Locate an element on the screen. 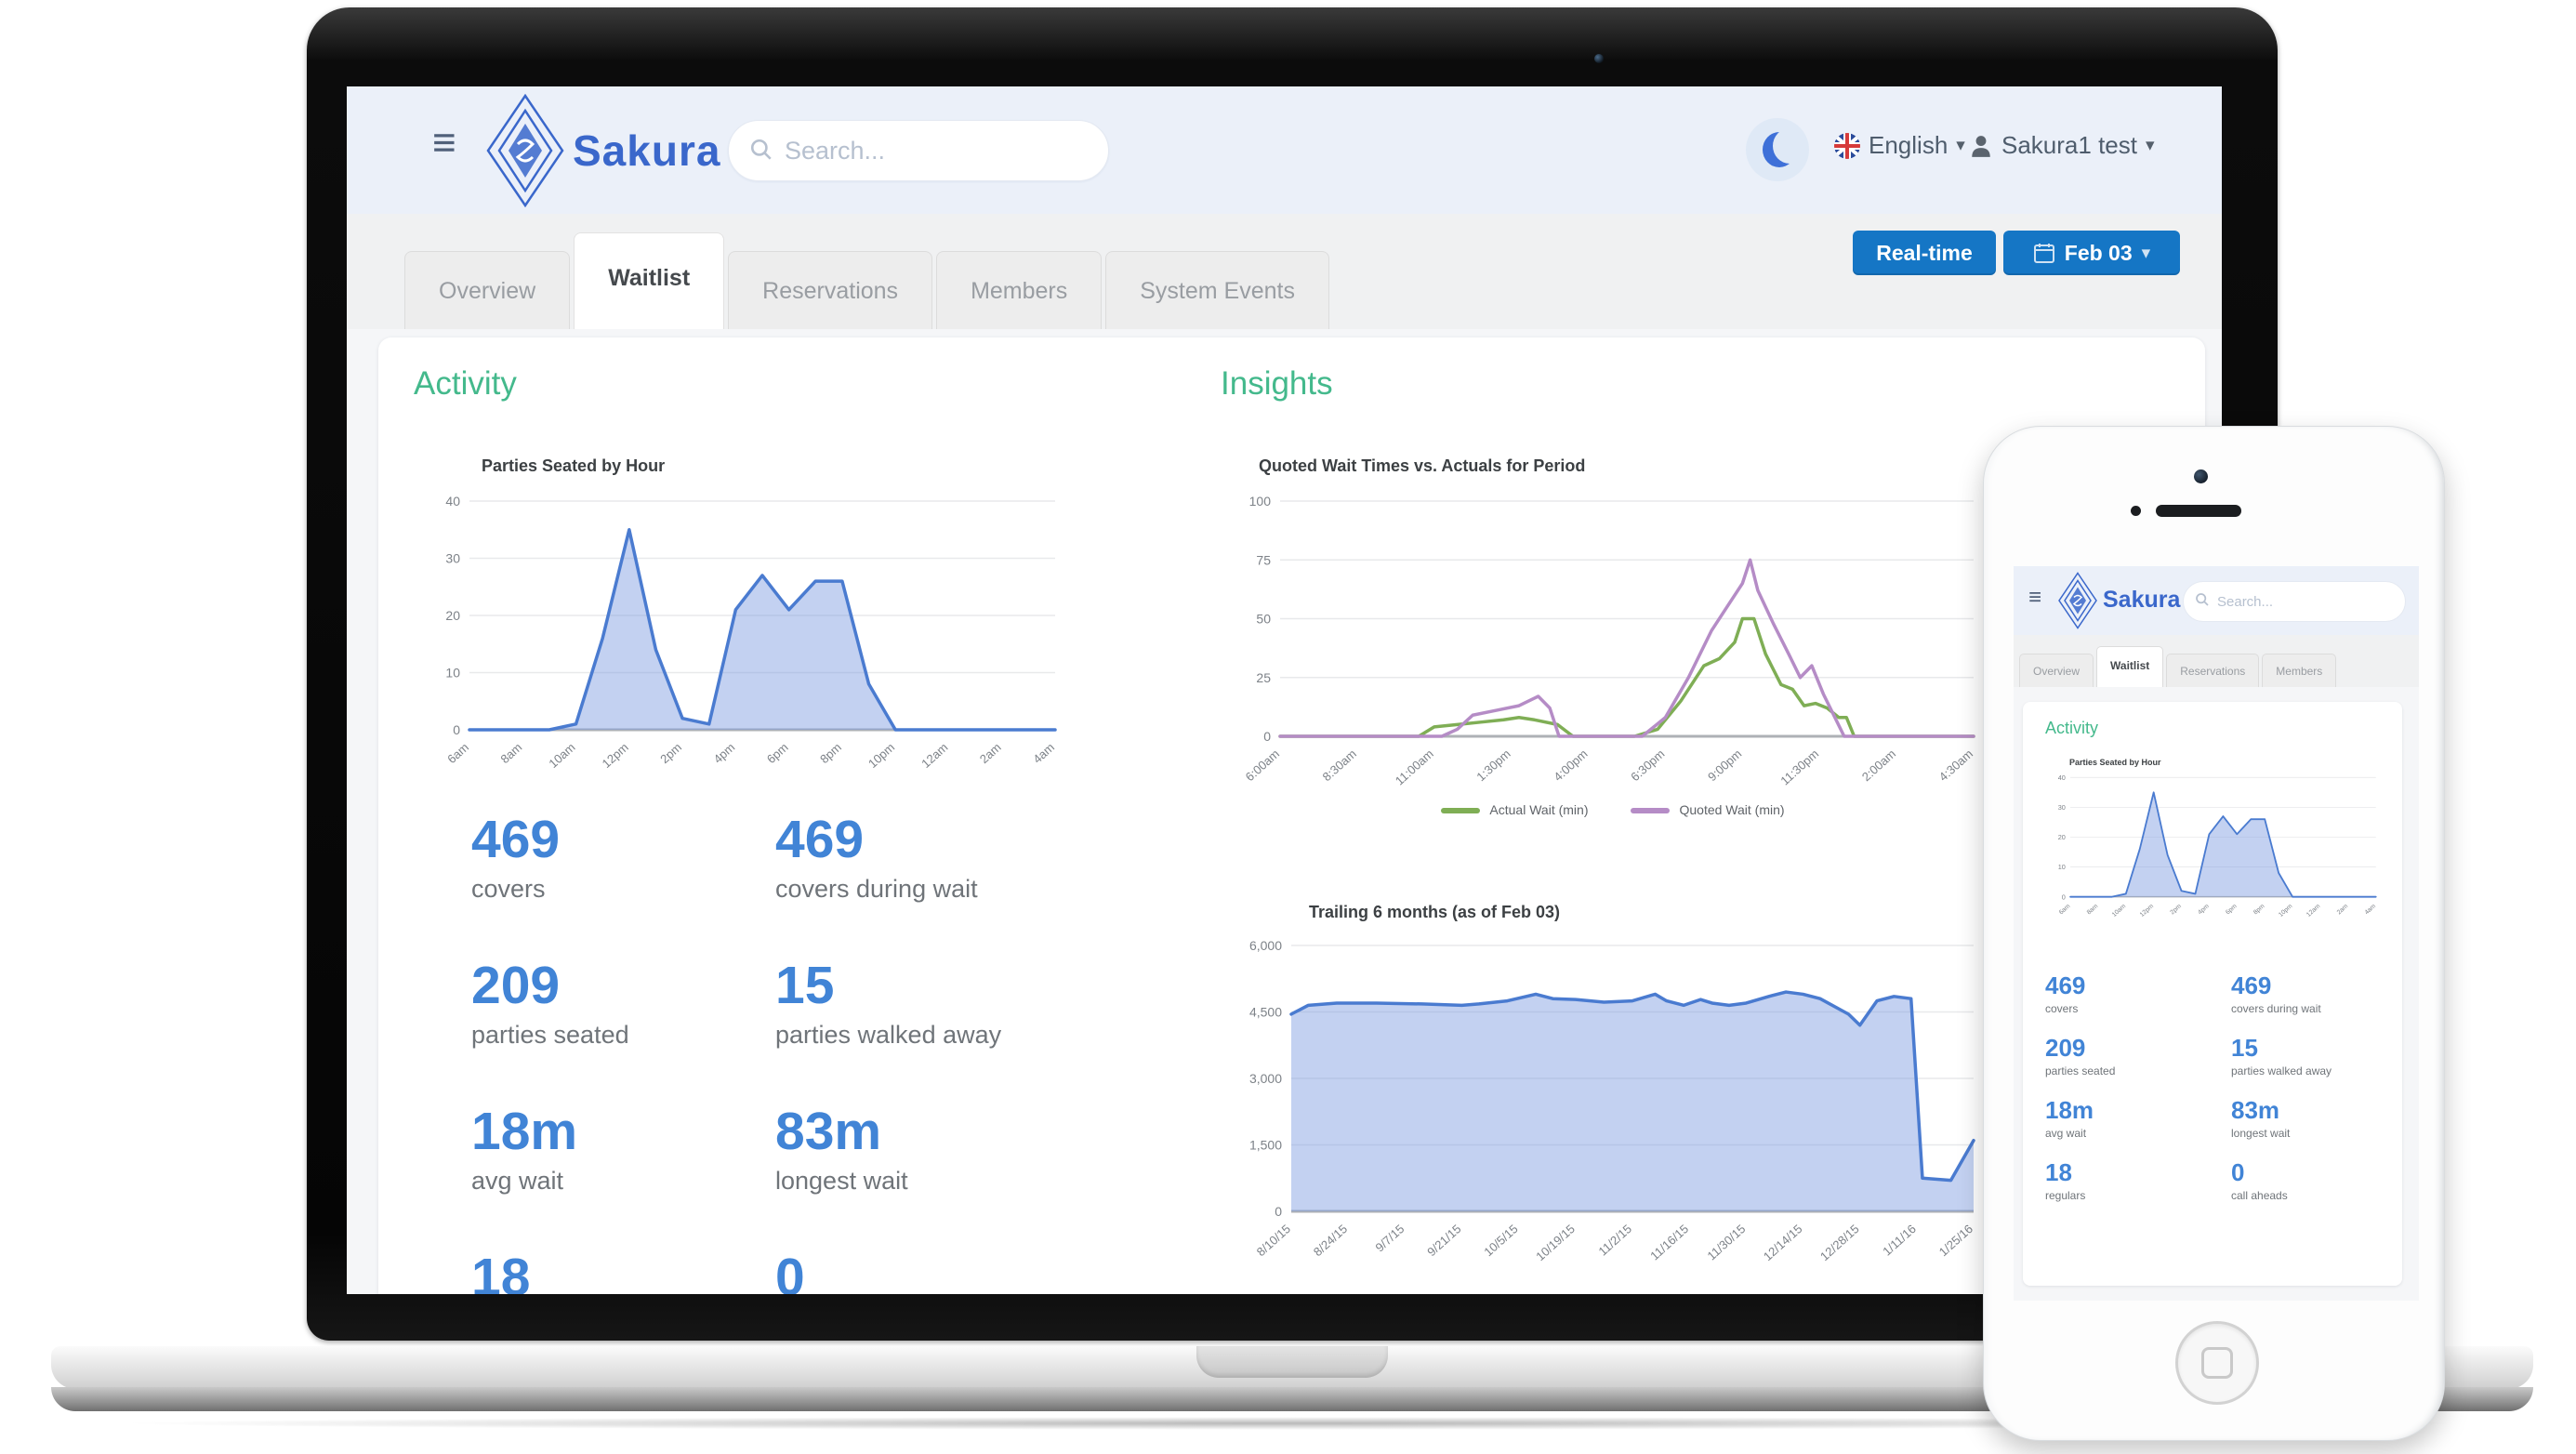  mobile-top-navbar: ≡ Sakura is located at coordinates (2216, 600).